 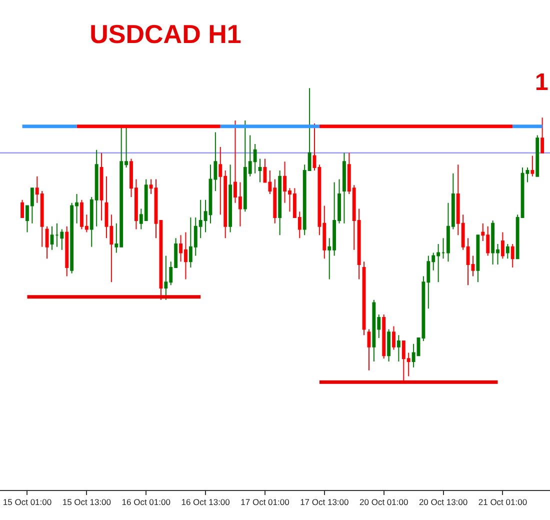 What do you see at coordinates (384, 502) in the screenshot?
I see `x-tick-label: 20 Oct 01:00` at bounding box center [384, 502].